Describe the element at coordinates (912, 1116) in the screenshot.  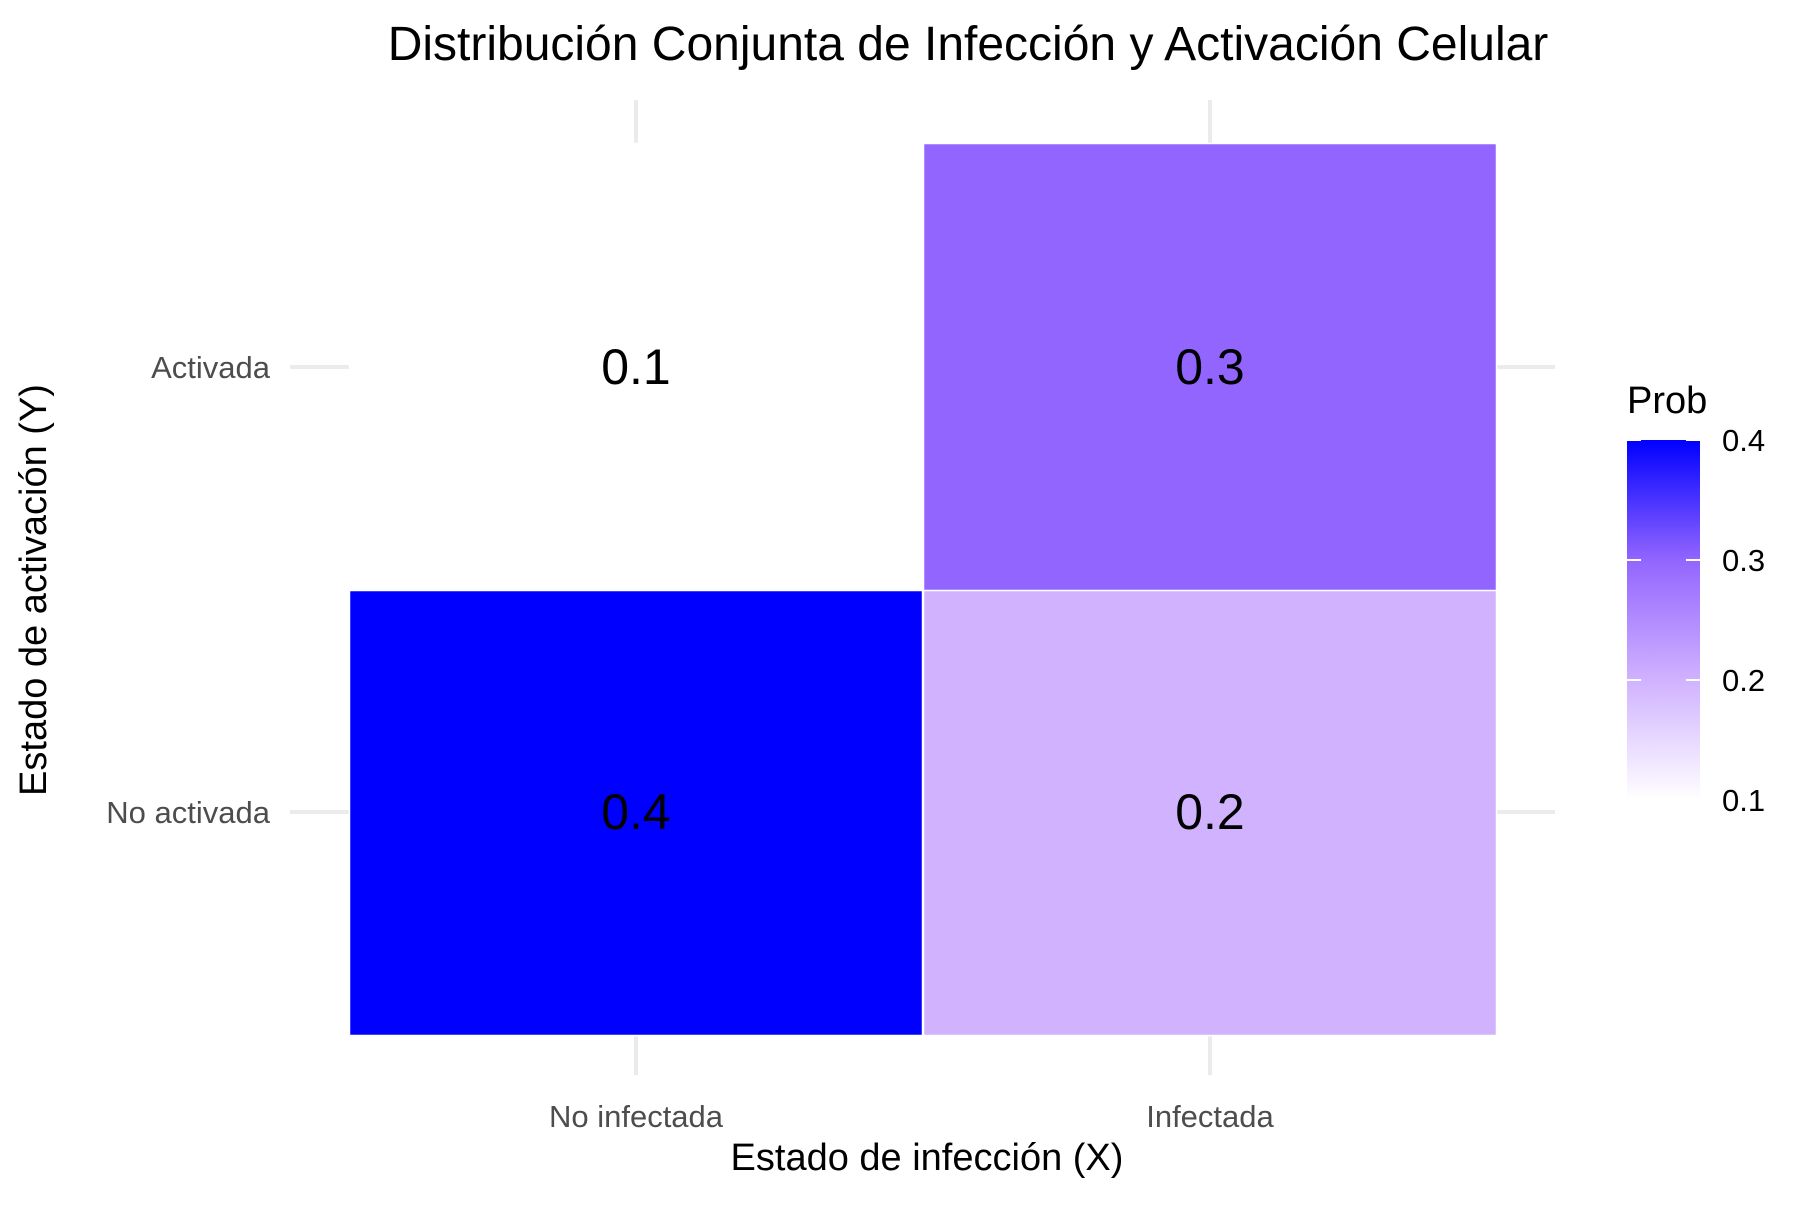
I see `x-axis-ticks: No infectada Infectada` at that location.